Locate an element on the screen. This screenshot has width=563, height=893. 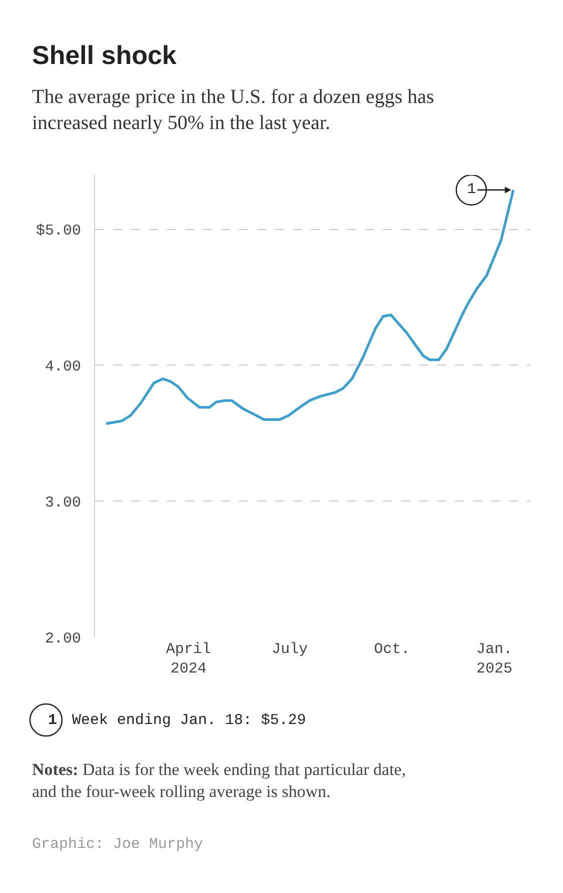
chart-subtitle: The average price in the U.S. for a dozen eggs has increased nearly 50% in the last year. is located at coordinates (233, 110).